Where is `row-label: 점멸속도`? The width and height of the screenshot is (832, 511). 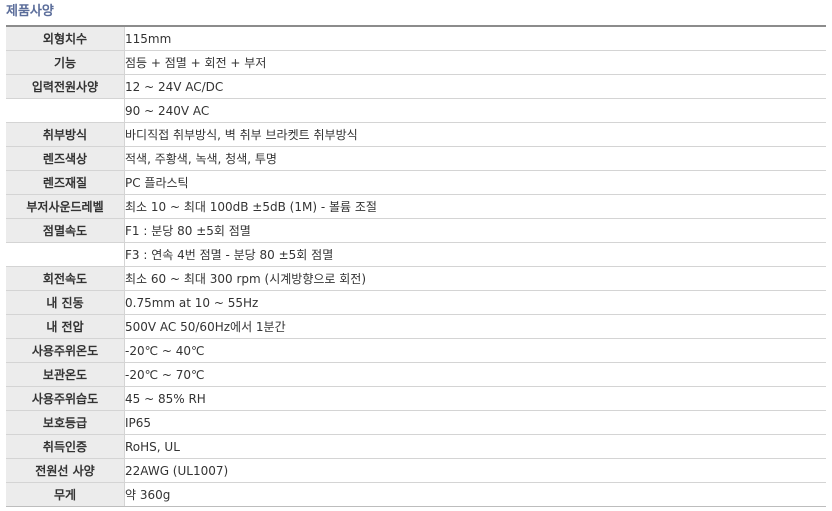 row-label: 점멸속도 is located at coordinates (65, 230).